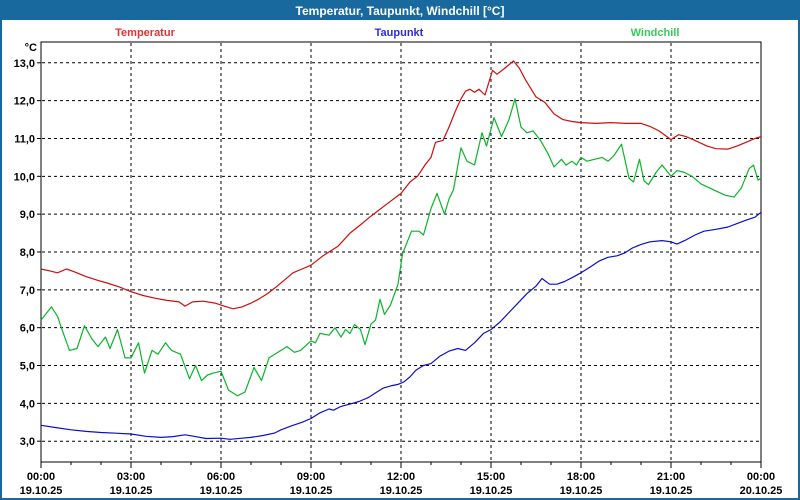  What do you see at coordinates (221, 477) in the screenshot?
I see `x-tick-time-label: 06:00` at bounding box center [221, 477].